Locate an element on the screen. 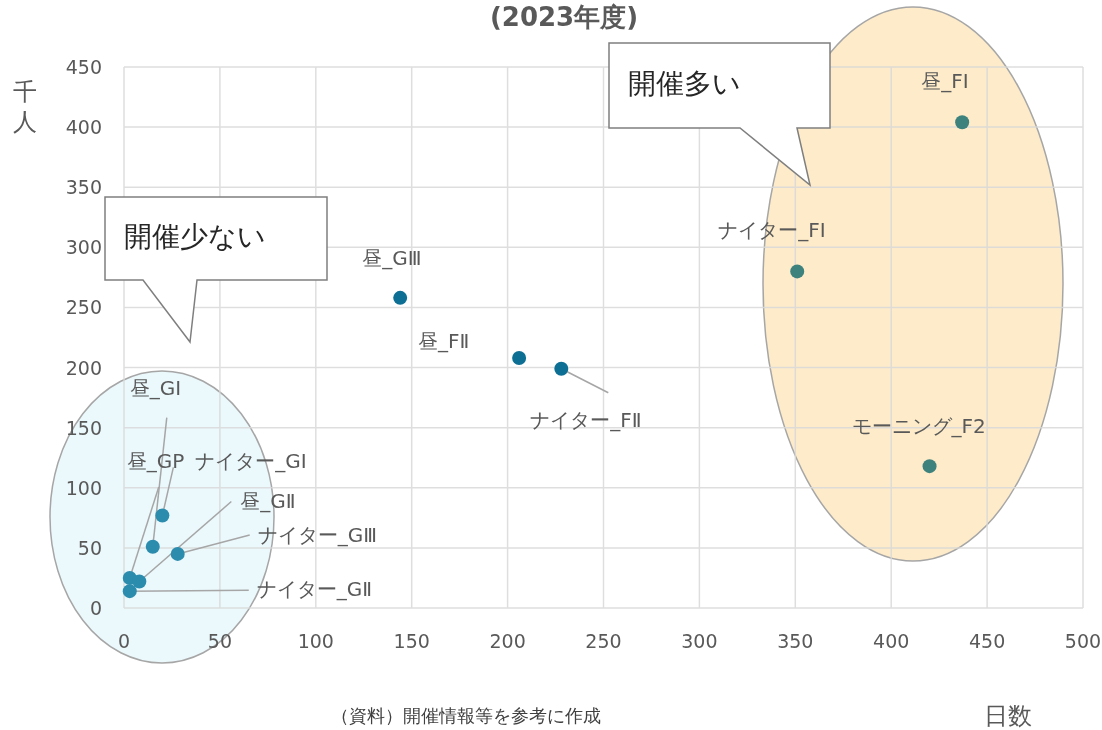 This screenshot has width=1102, height=730. x-tick-label: 400 is located at coordinates (891, 641).